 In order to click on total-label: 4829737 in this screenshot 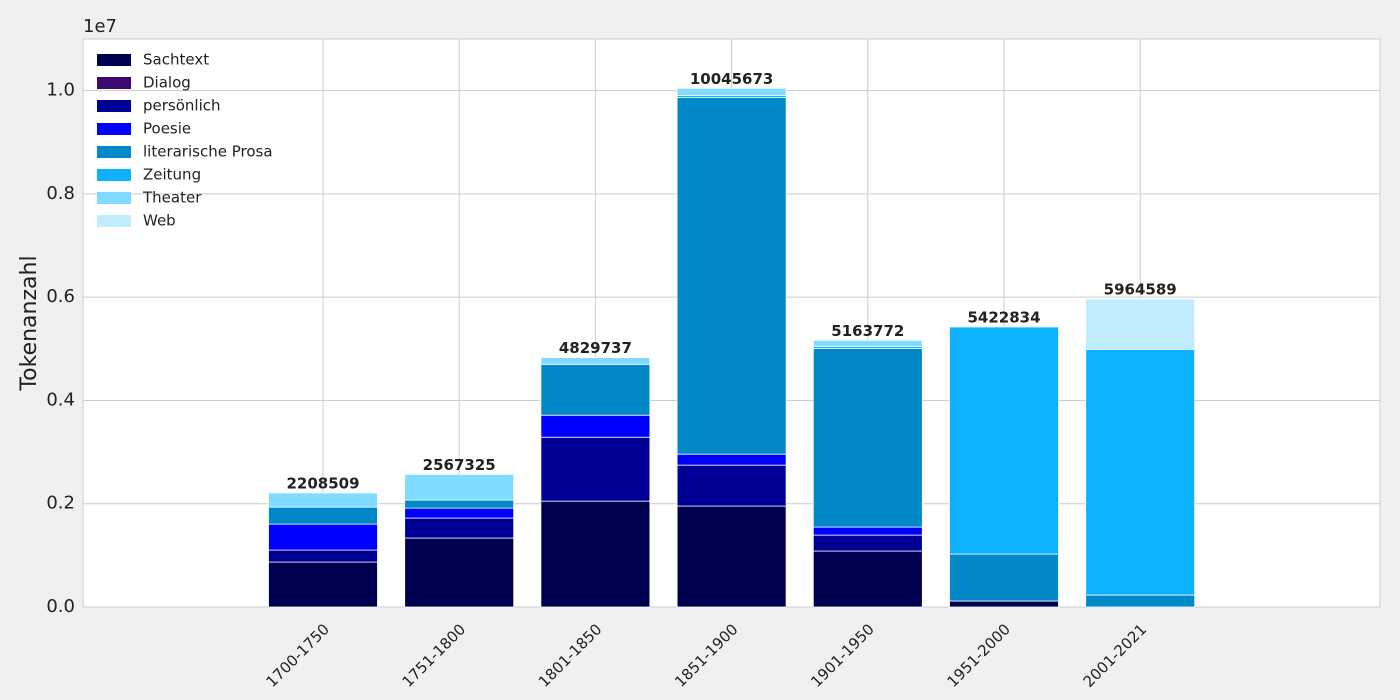, I will do `click(595, 348)`.